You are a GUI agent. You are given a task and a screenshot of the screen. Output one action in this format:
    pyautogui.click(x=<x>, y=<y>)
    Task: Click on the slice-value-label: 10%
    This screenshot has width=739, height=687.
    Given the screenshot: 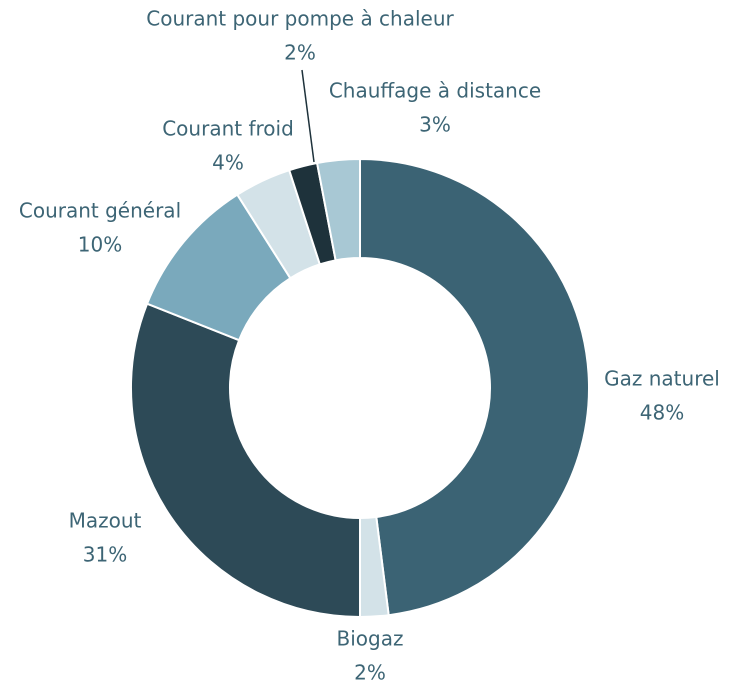 What is the action you would take?
    pyautogui.click(x=100, y=245)
    